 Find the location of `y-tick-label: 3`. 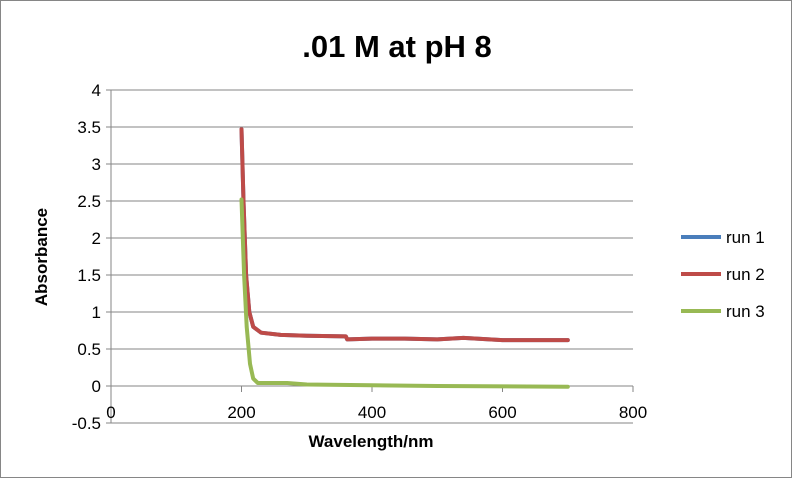

y-tick-label: 3 is located at coordinates (96, 164).